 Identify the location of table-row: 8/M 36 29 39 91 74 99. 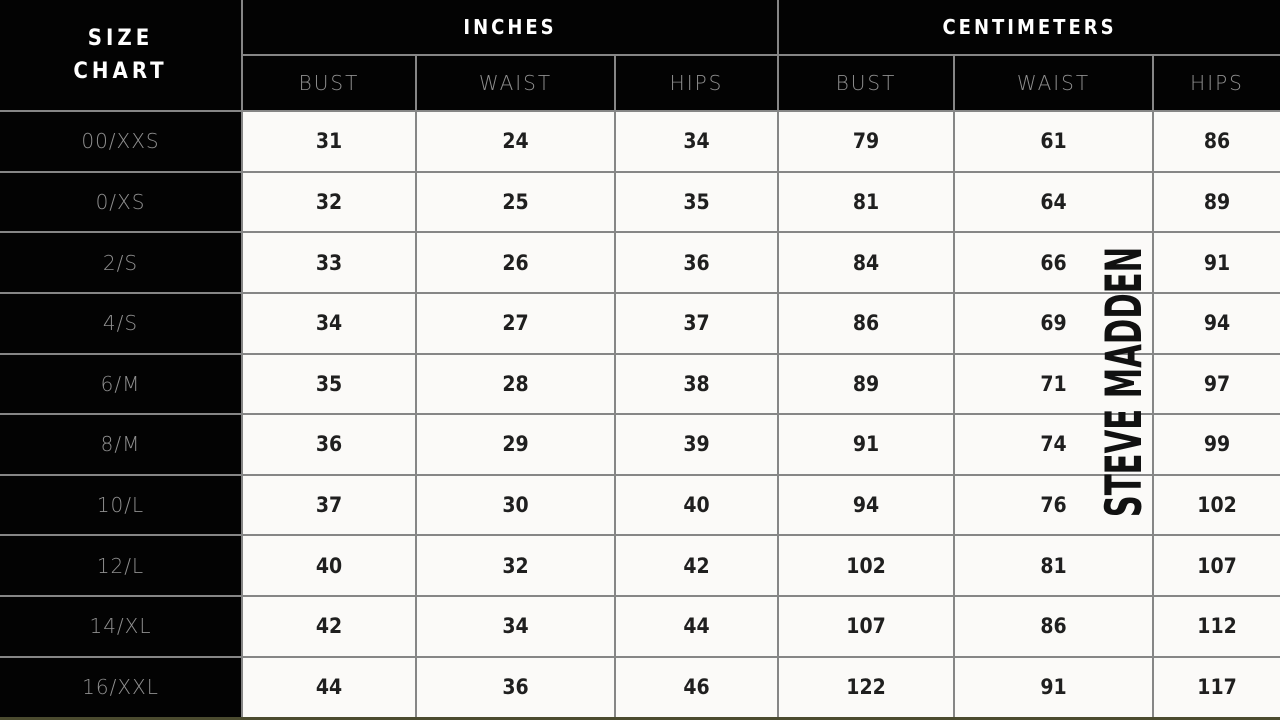
(640, 444).